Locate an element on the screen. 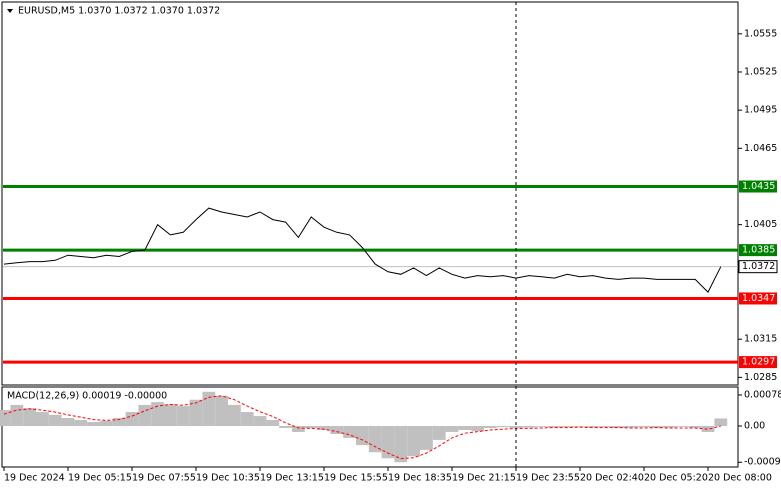 The height and width of the screenshot is (489, 781). level-label: 1.0385 is located at coordinates (758, 250).